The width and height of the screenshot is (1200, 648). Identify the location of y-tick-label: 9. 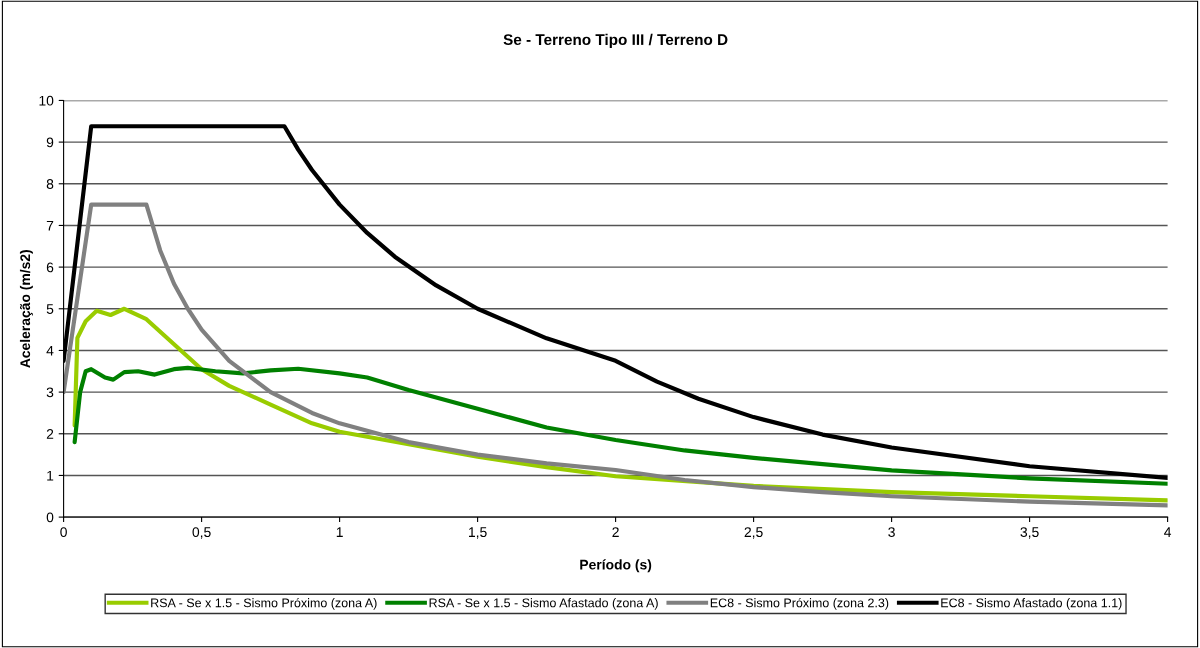
(50, 142).